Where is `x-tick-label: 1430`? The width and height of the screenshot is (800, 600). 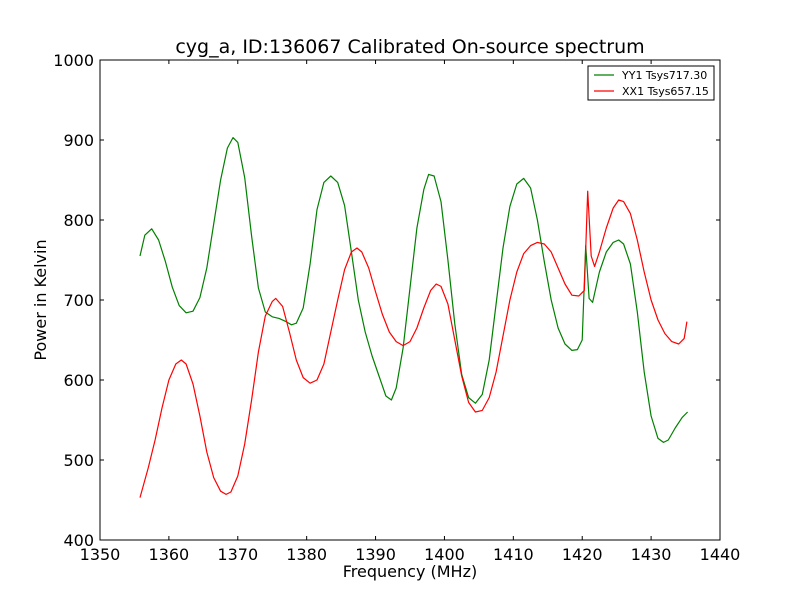 x-tick-label: 1430 is located at coordinates (651, 554).